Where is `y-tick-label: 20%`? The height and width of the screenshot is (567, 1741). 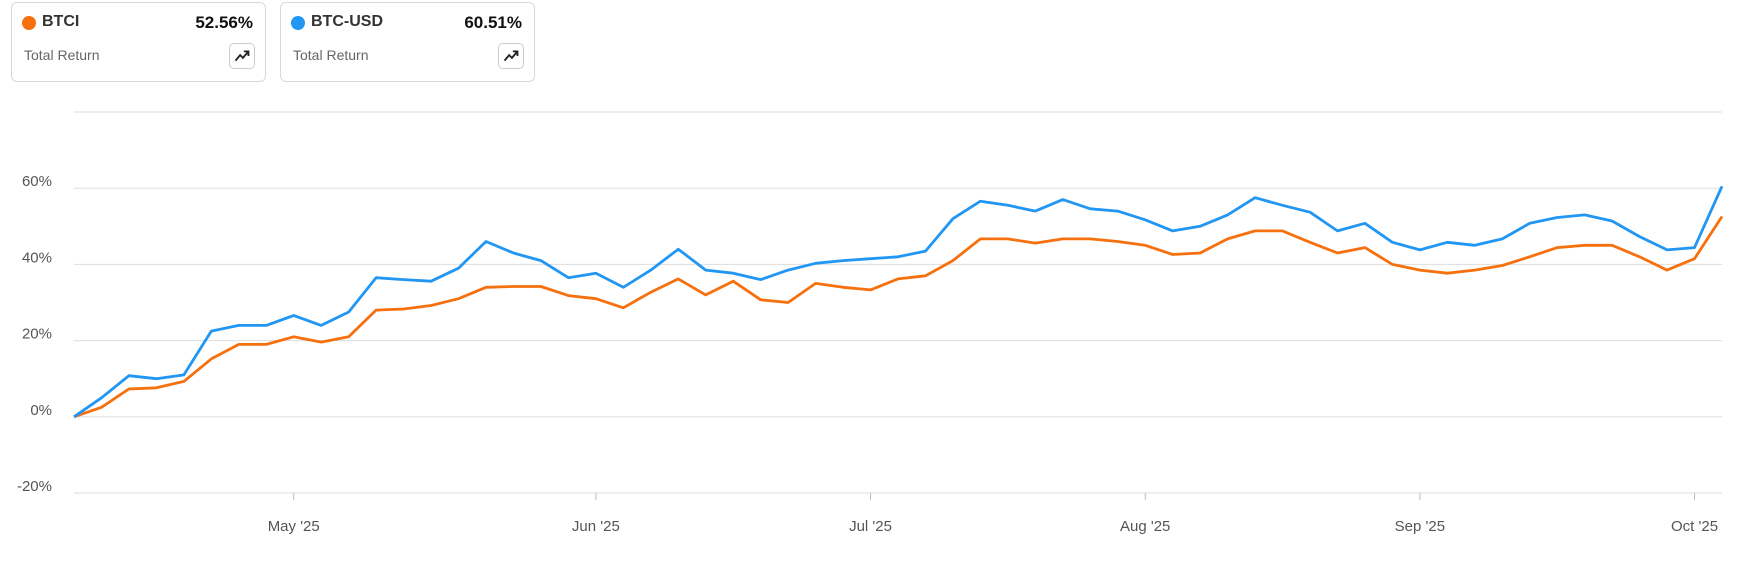
y-tick-label: 20% is located at coordinates (37, 334).